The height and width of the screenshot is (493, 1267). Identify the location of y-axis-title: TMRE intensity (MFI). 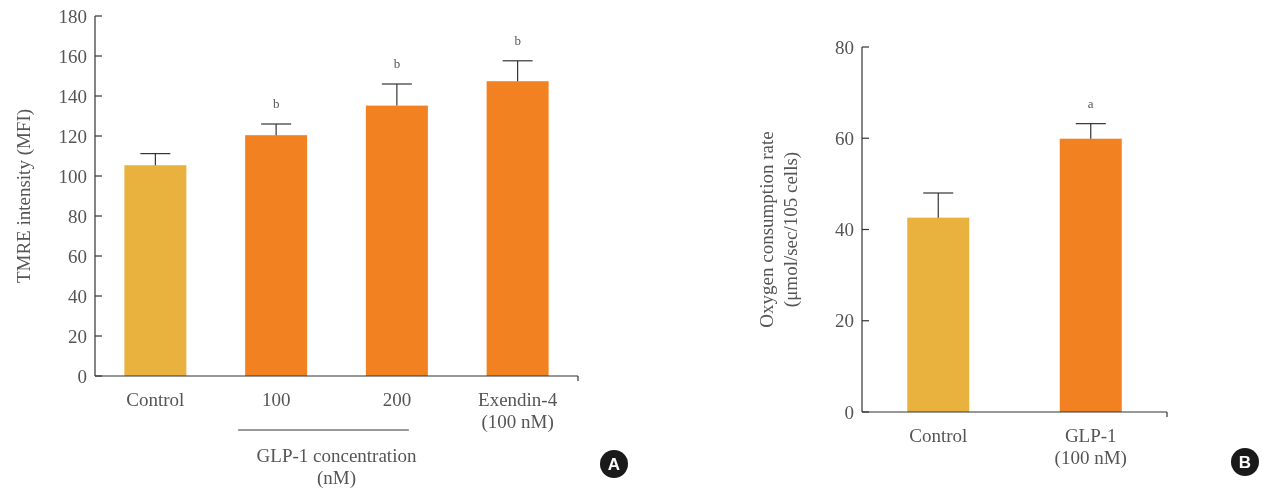
(24, 196).